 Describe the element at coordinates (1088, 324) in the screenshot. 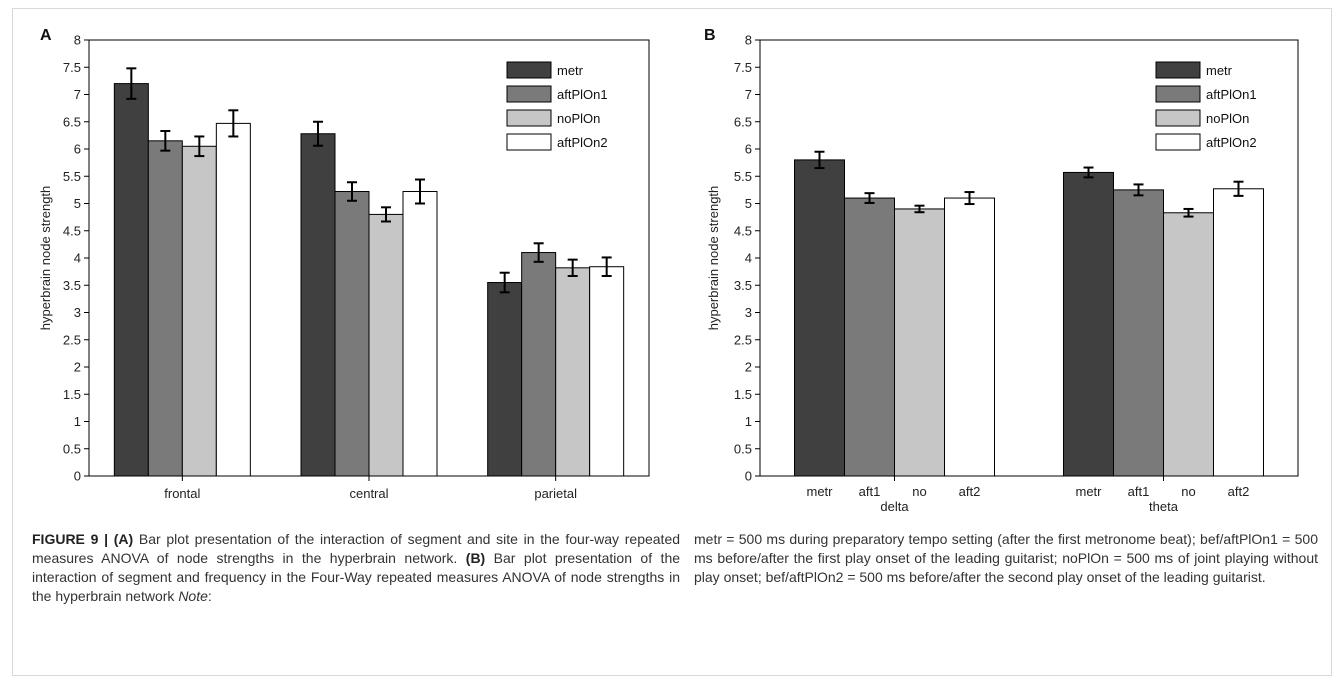

I see `bar-metr-theta` at that location.